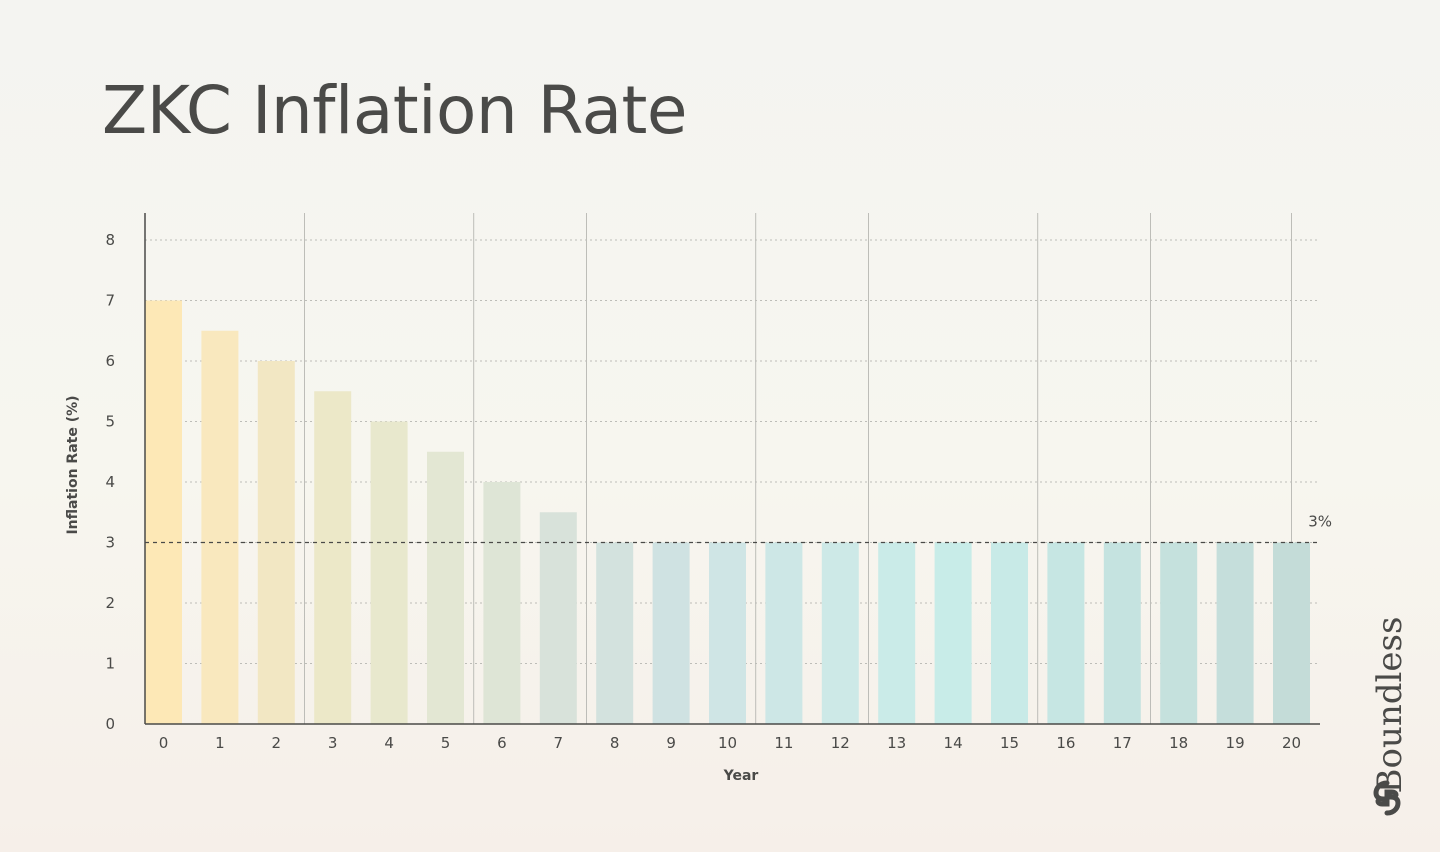  Describe the element at coordinates (333, 743) in the screenshot. I see `x-tick-label: 3` at that location.